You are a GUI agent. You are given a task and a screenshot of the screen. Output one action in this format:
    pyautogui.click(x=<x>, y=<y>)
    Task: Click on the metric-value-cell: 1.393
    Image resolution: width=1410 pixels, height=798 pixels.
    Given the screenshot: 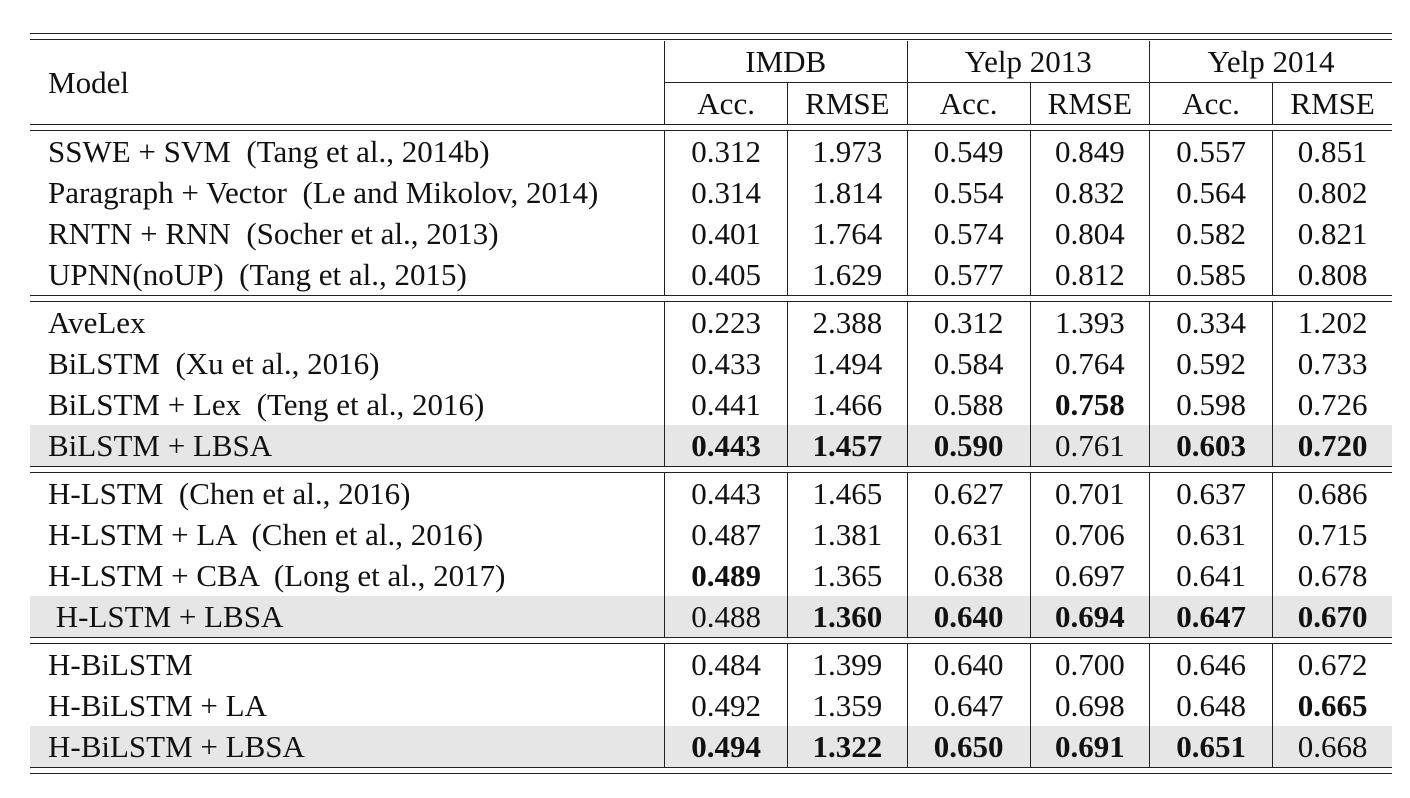 What is the action you would take?
    pyautogui.click(x=1089, y=322)
    